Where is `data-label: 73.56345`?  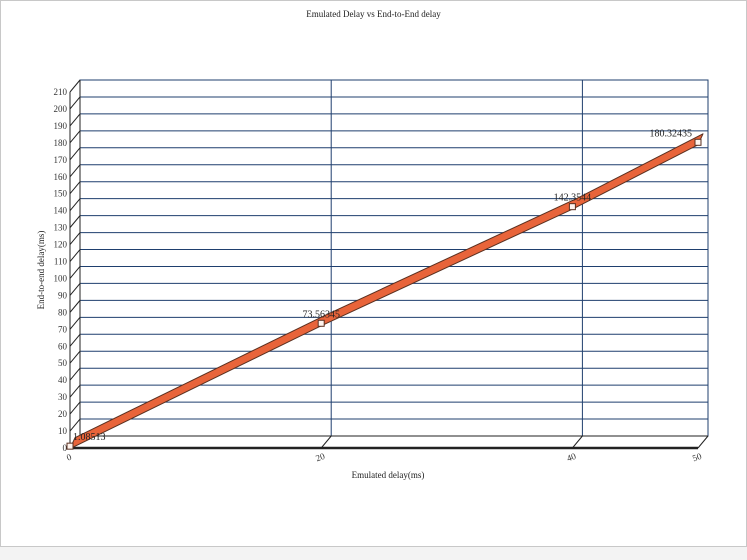
data-label: 73.56345 is located at coordinates (321, 314).